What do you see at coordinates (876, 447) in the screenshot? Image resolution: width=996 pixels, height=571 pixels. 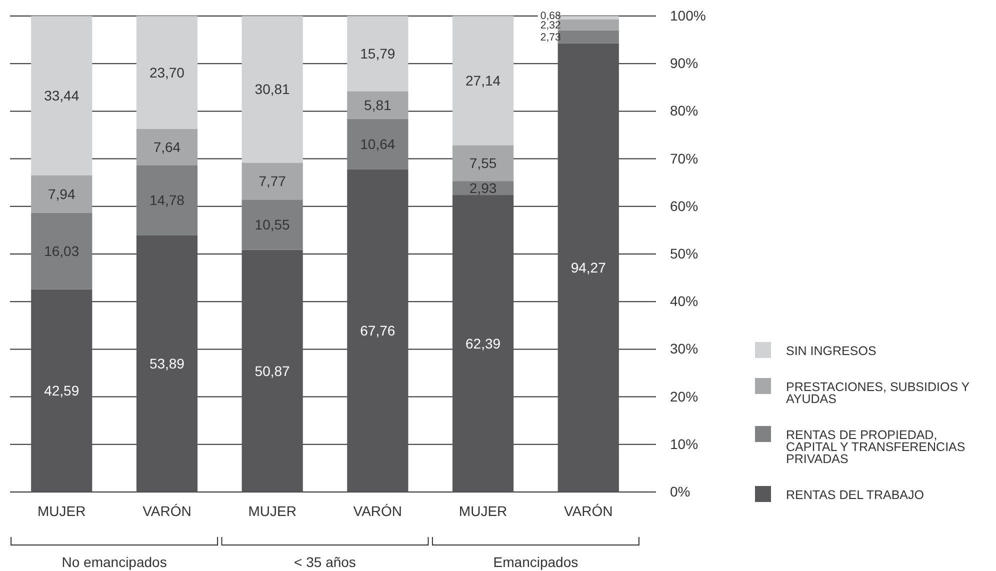 I see `legend-label: RENTAS DE PROPIEDAD, CAPITAL Y TRANSFERENCIAS PRIVADAS` at bounding box center [876, 447].